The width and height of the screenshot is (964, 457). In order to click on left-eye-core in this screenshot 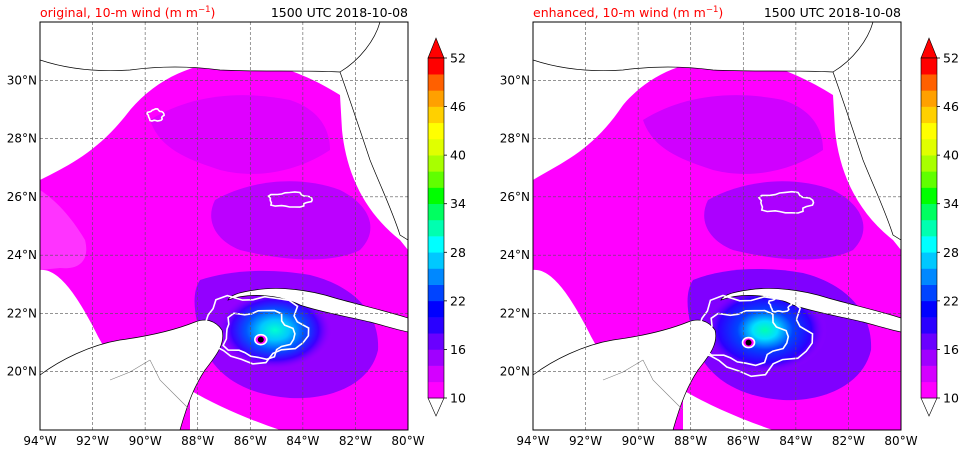, I will do `click(260, 339)`.